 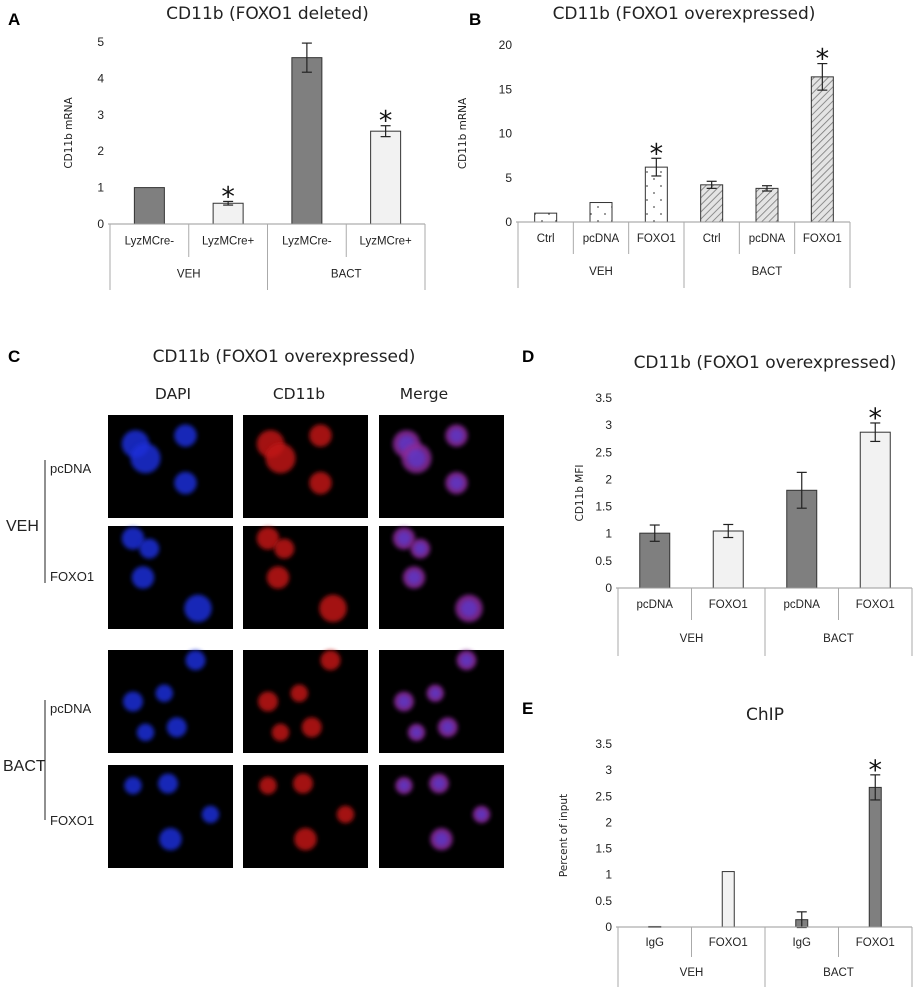 I want to click on column-header-merge: Merge, so click(x=424, y=394).